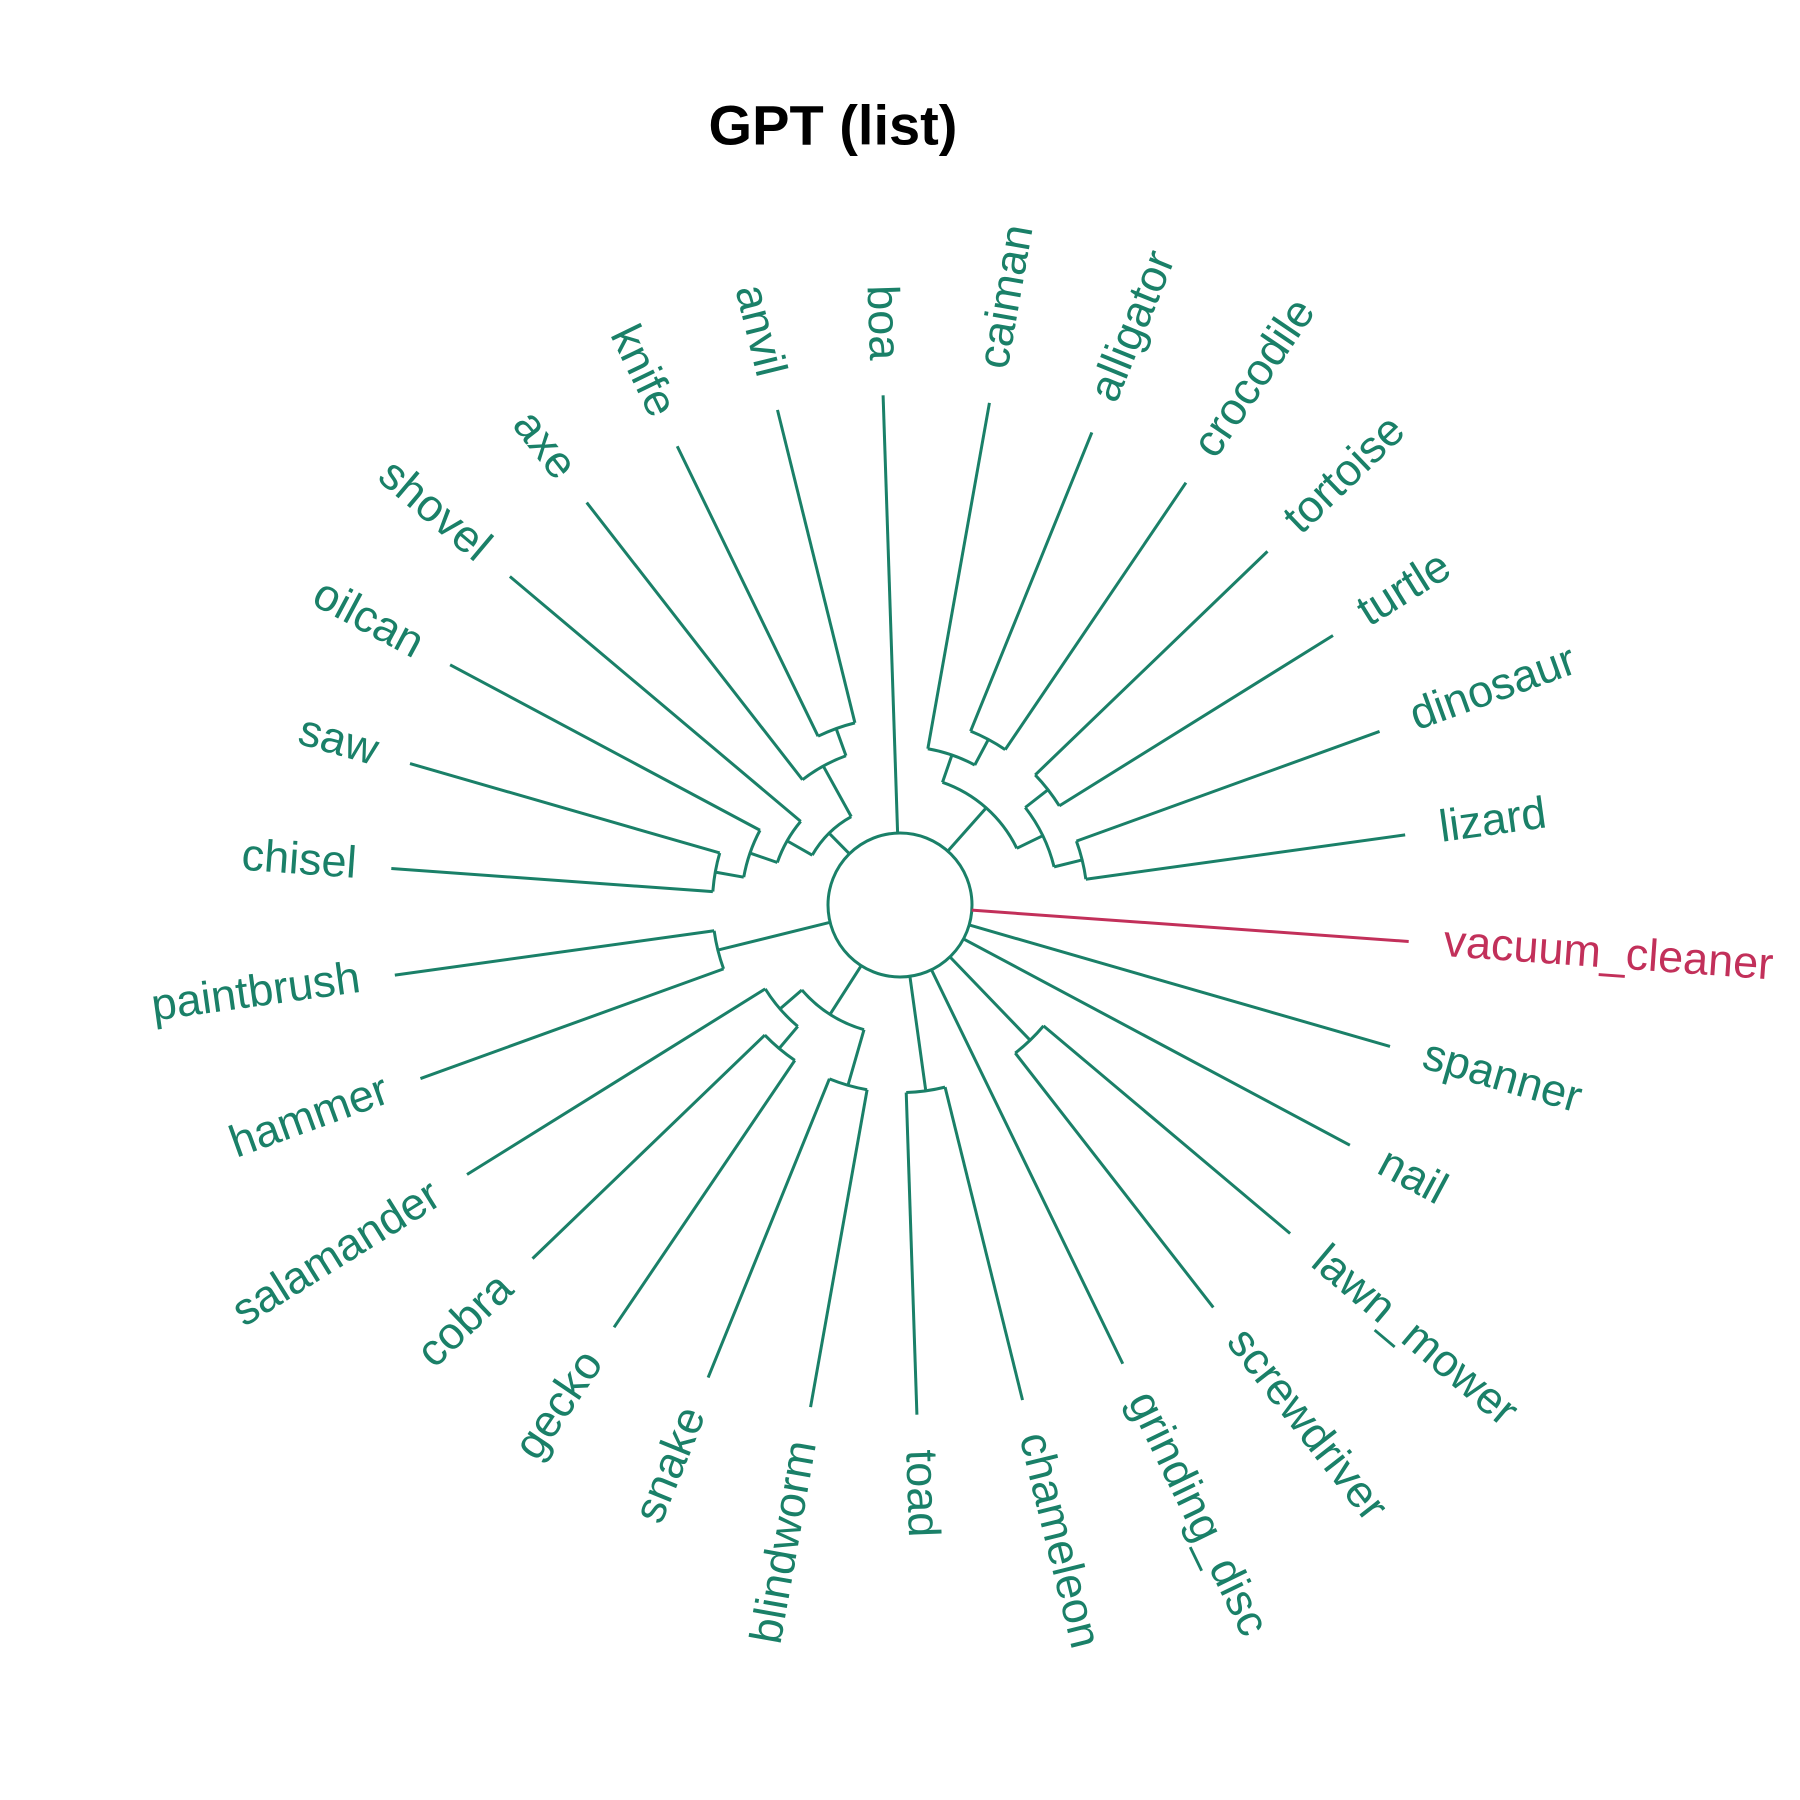  Describe the element at coordinates (1608, 952) in the screenshot. I see `tip-label-vacuum-cleaner: vacuum_cleaner` at that location.